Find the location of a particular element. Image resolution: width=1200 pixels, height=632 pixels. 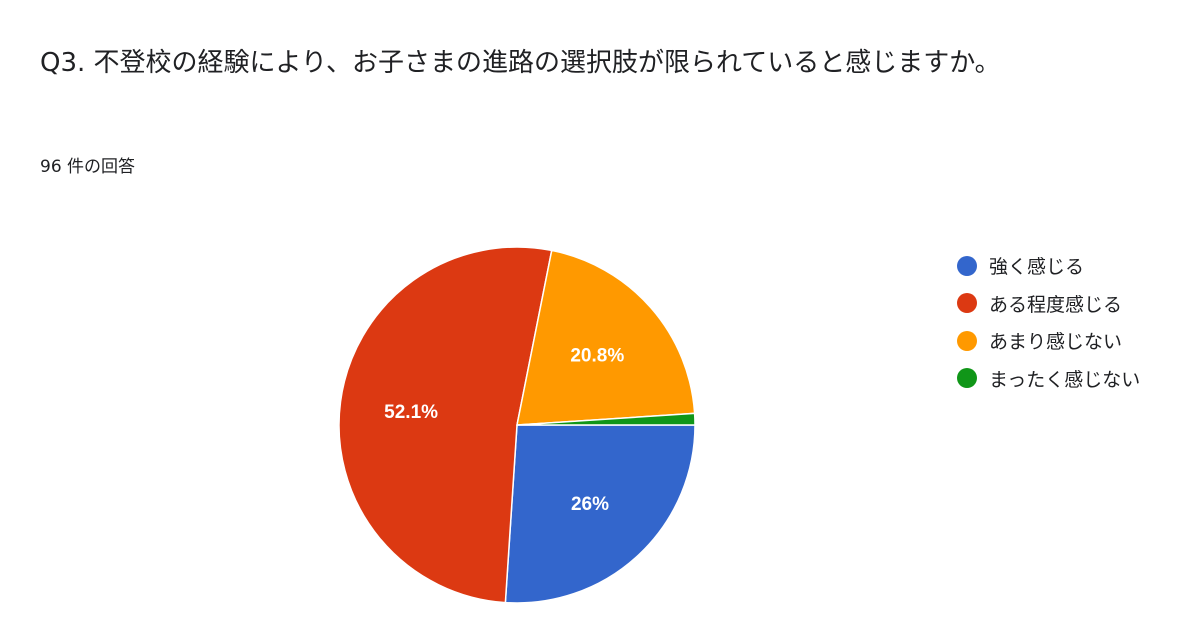

legend-label: ある程度感じる is located at coordinates (1056, 304).